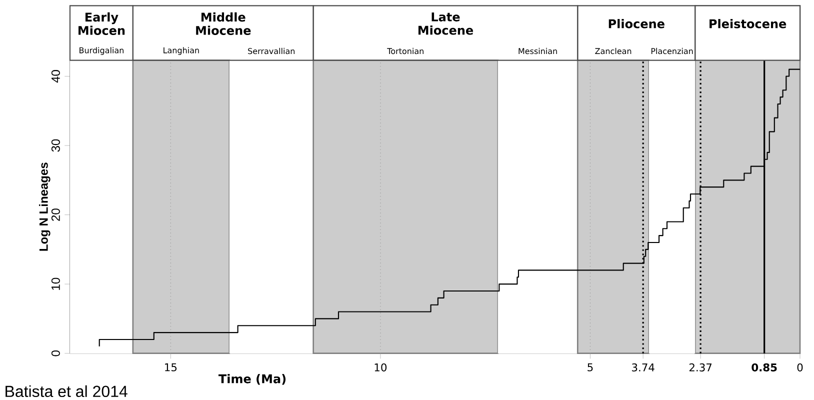  What do you see at coordinates (101, 23) in the screenshot?
I see `band-label: Early Miocen` at bounding box center [101, 23].